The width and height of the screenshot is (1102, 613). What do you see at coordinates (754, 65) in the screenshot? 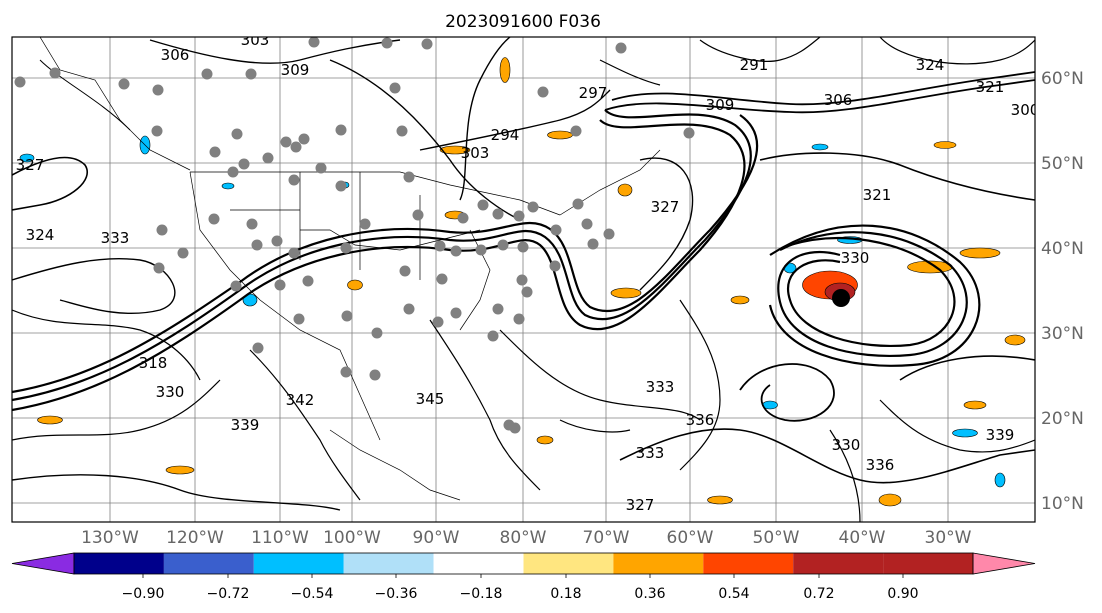
I see `contour-label: 291` at bounding box center [754, 65].